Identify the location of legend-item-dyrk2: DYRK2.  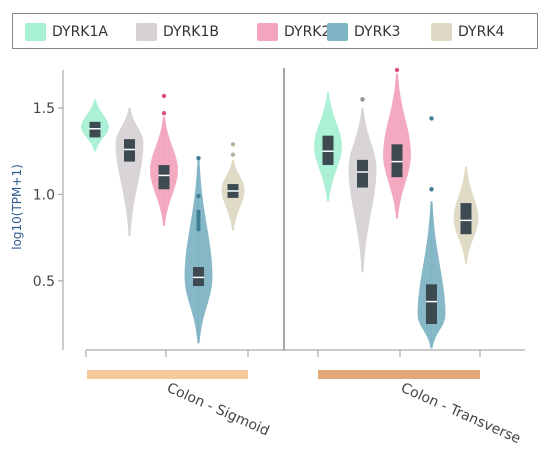
(293, 32).